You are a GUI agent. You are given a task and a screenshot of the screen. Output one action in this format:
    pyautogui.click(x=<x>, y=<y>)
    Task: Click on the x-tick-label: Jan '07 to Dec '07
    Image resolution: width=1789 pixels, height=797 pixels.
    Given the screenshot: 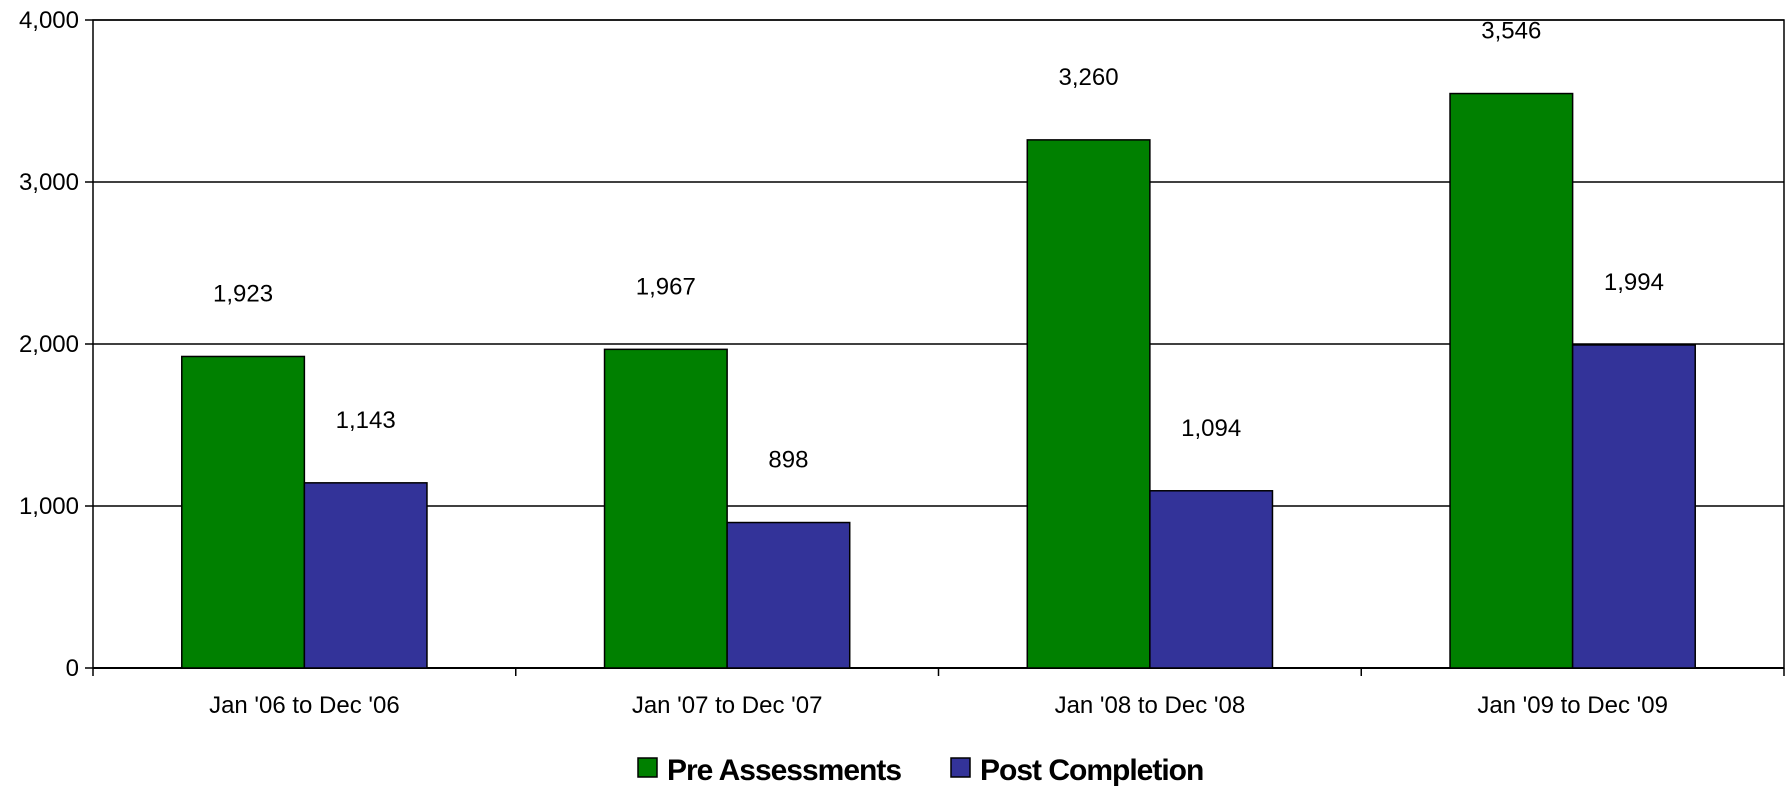 What is the action you would take?
    pyautogui.click(x=727, y=705)
    